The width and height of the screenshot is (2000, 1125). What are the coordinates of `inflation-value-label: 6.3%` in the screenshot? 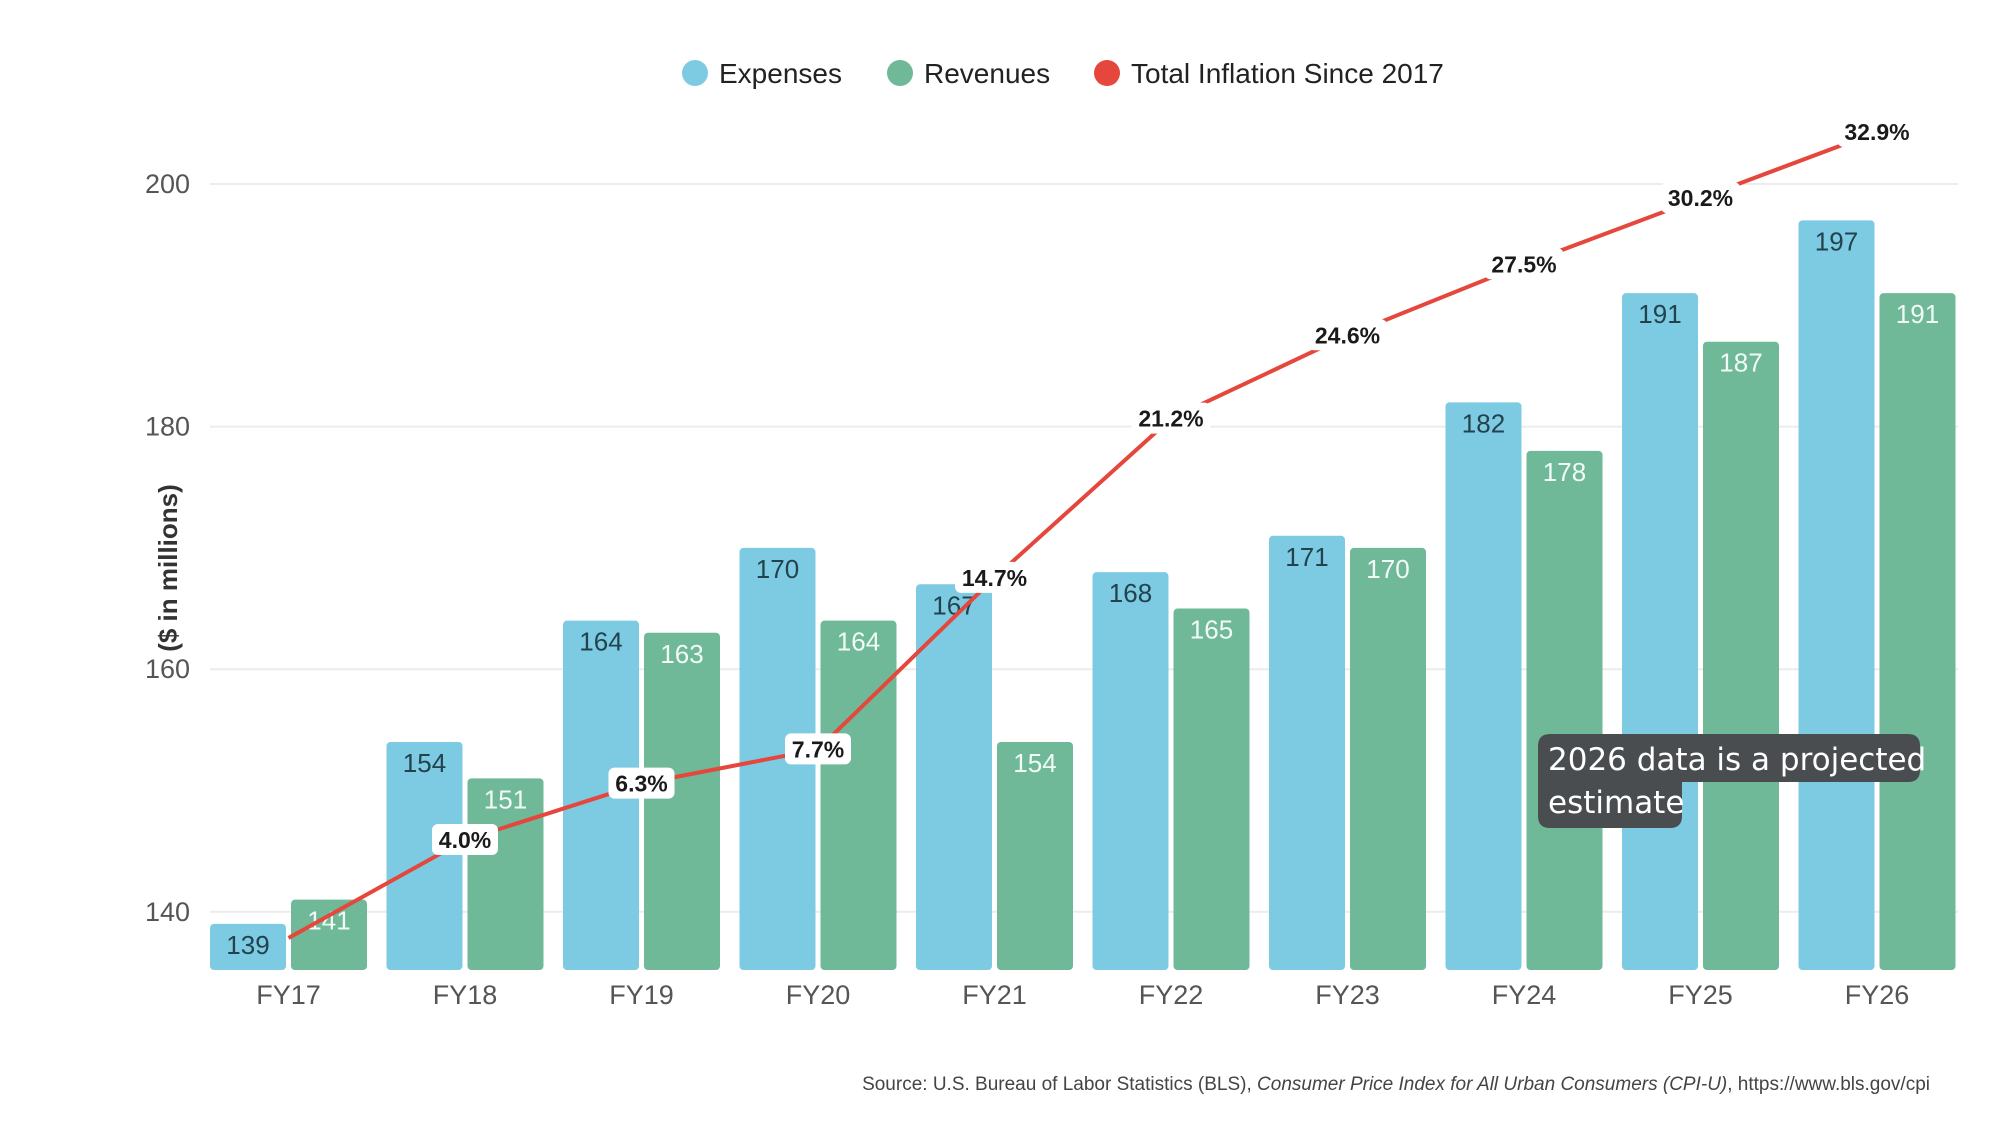 It's located at (641, 784).